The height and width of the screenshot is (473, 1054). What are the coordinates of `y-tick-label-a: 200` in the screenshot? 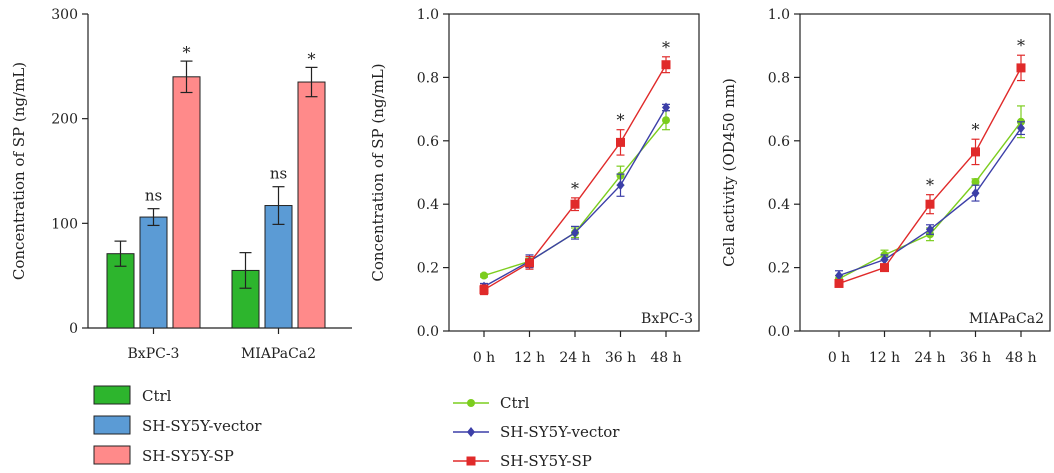 It's located at (64, 120).